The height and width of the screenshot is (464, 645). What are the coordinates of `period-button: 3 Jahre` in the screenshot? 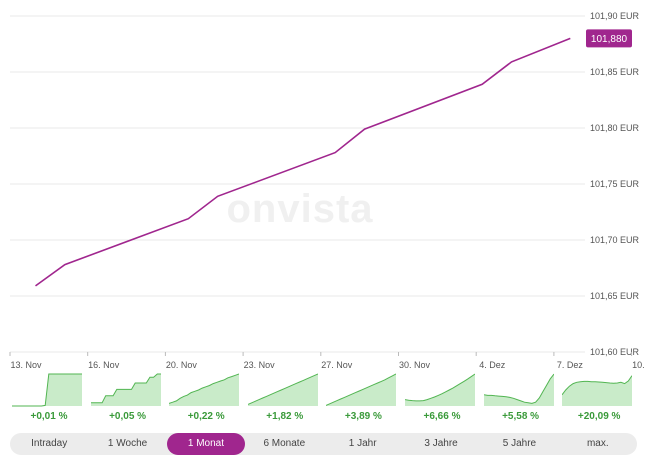 It's located at (441, 443).